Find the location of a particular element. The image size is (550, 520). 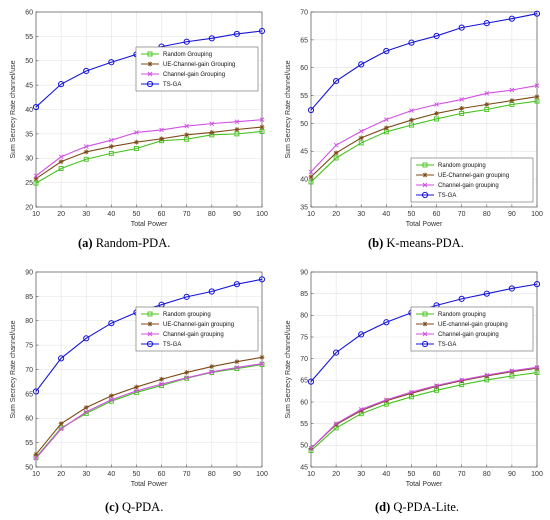

y-tick-label: 55 is located at coordinates (304, 424).